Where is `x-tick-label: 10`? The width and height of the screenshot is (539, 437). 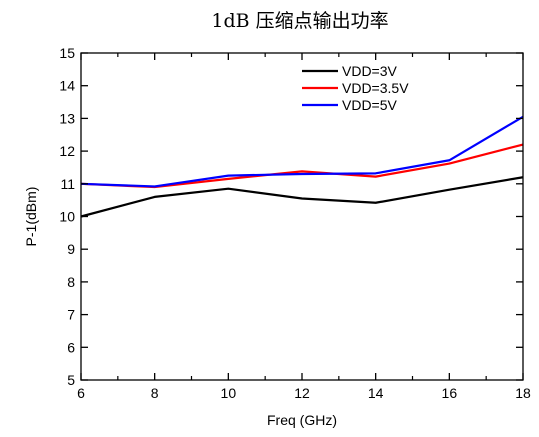
x-tick-label: 10 is located at coordinates (229, 393).